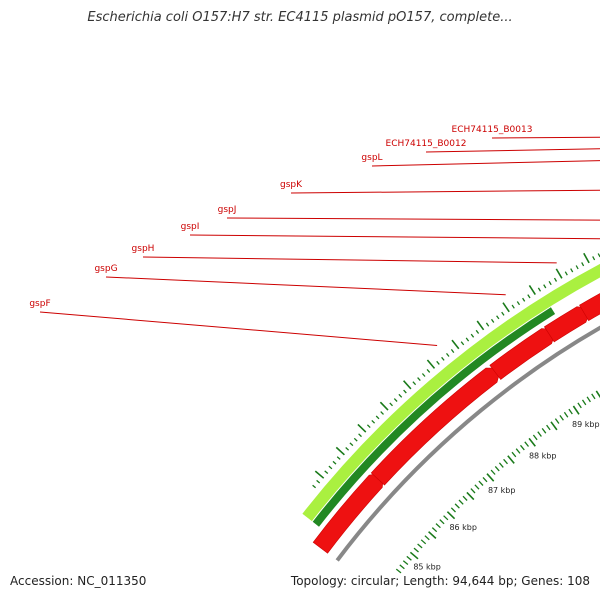 This screenshot has height=600, width=600. Describe the element at coordinates (426, 144) in the screenshot. I see `gene-label-ech74115_b0012: ECH74115_B0012` at that location.